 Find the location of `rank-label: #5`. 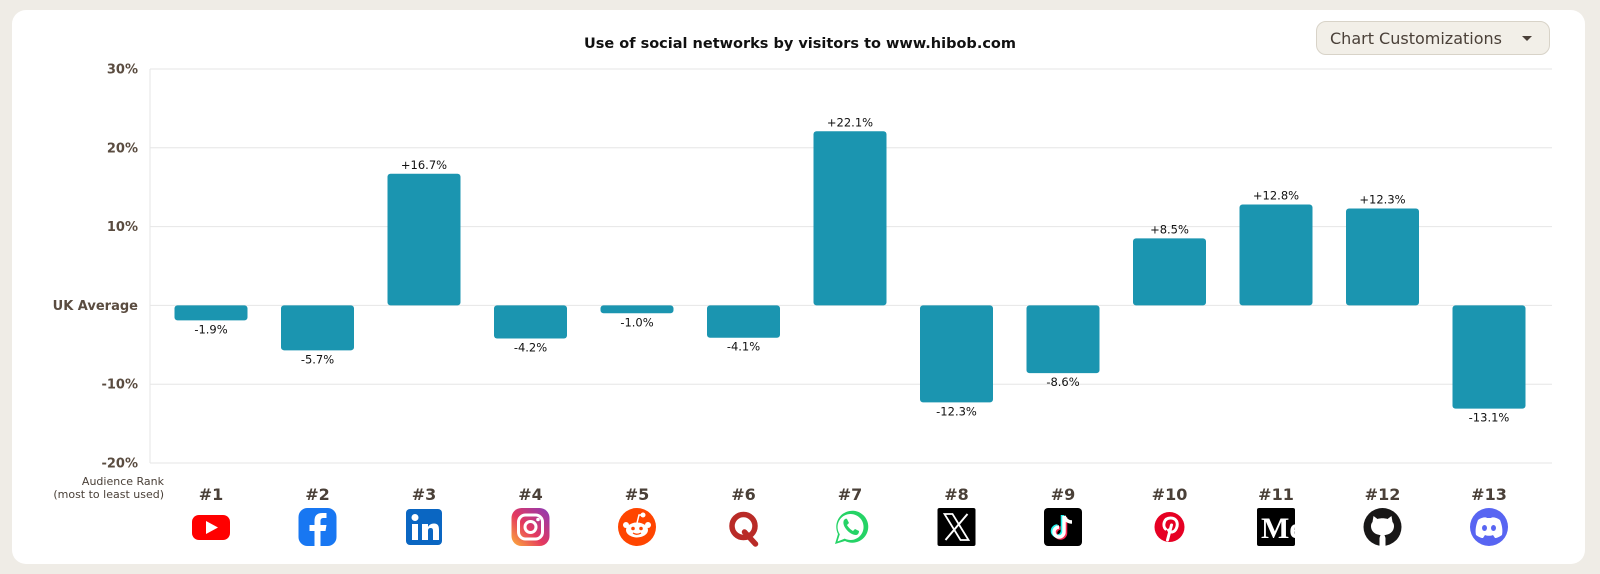

rank-label: #5 is located at coordinates (637, 494).